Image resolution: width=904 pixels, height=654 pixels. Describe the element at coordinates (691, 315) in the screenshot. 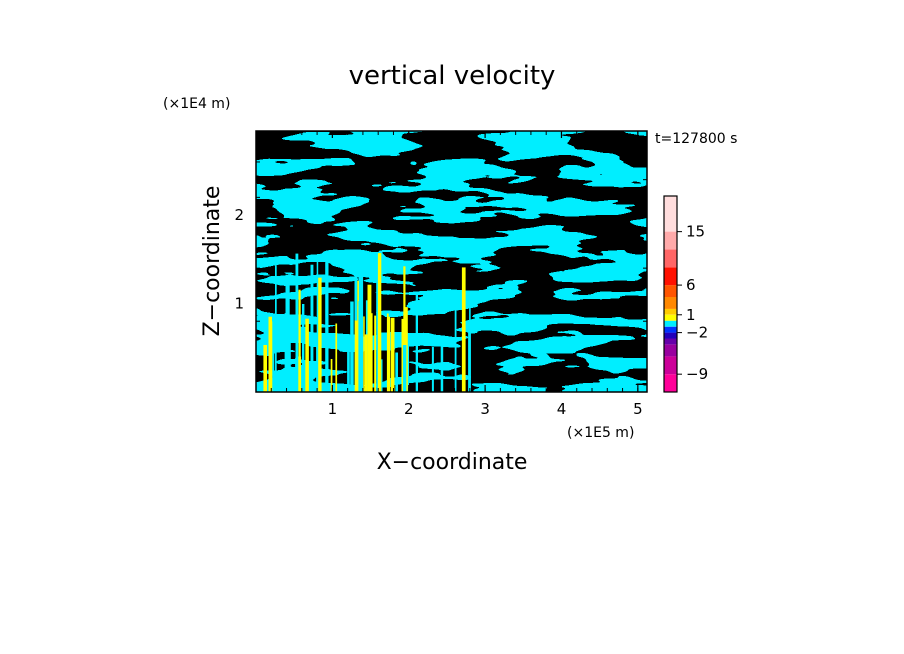

I see `colorbar-tick-label: 1` at that location.